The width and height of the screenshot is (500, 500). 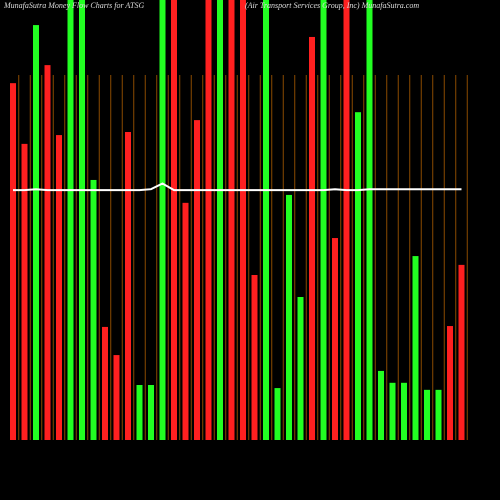 I want to click on chart-title: MunafaSutra Money Flow Charts for ATSG, so click(x=73, y=5).